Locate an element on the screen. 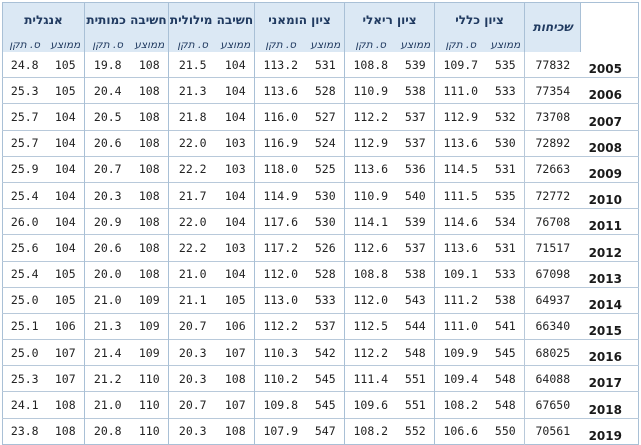 Image resolution: width=641 pixels, height=445 pixels. mean-cell: 533 is located at coordinates (505, 274).